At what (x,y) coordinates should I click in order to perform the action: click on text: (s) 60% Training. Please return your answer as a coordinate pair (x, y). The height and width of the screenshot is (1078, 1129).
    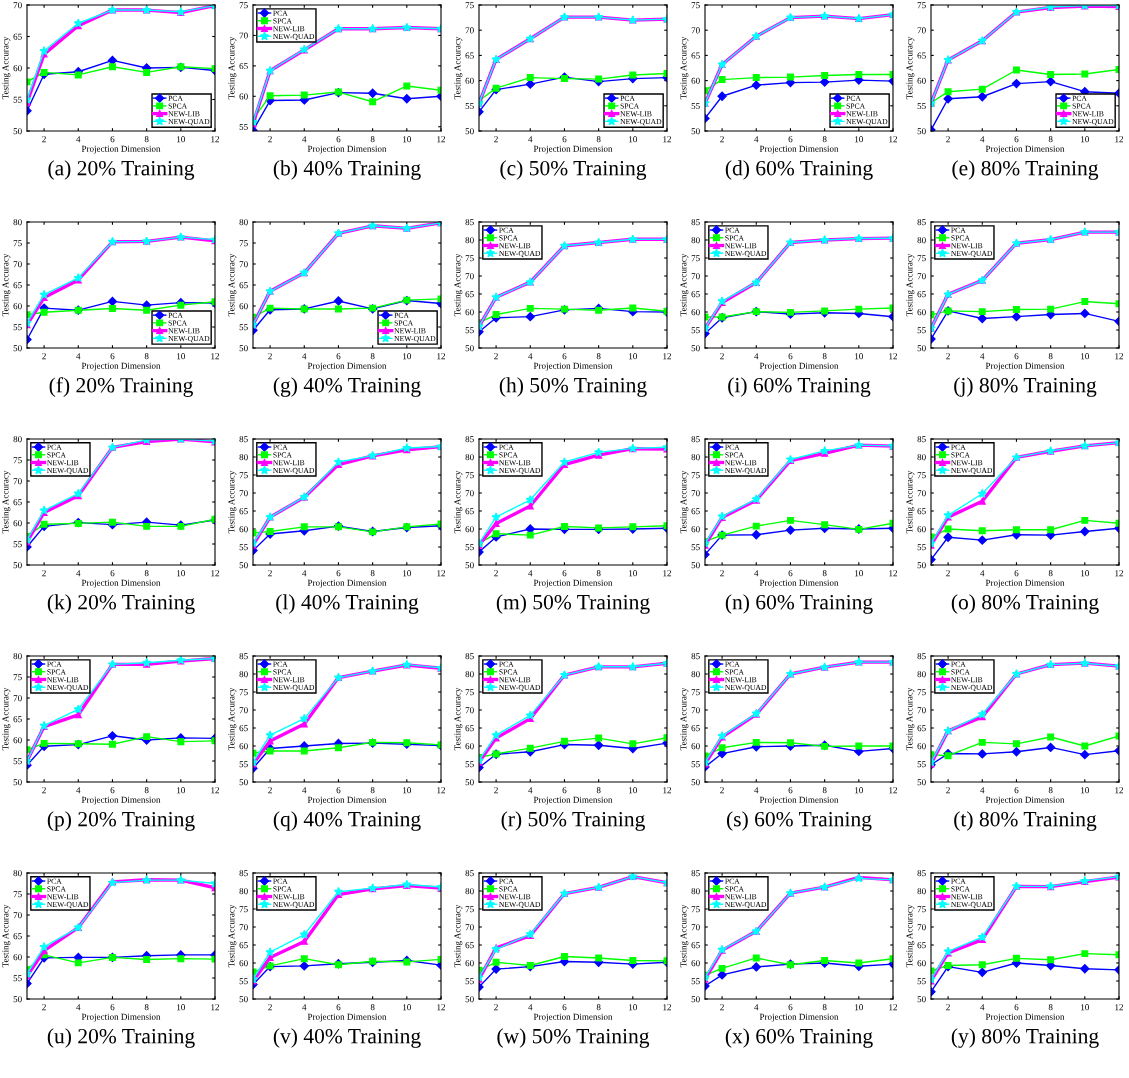
    Looking at the image, I should click on (799, 821).